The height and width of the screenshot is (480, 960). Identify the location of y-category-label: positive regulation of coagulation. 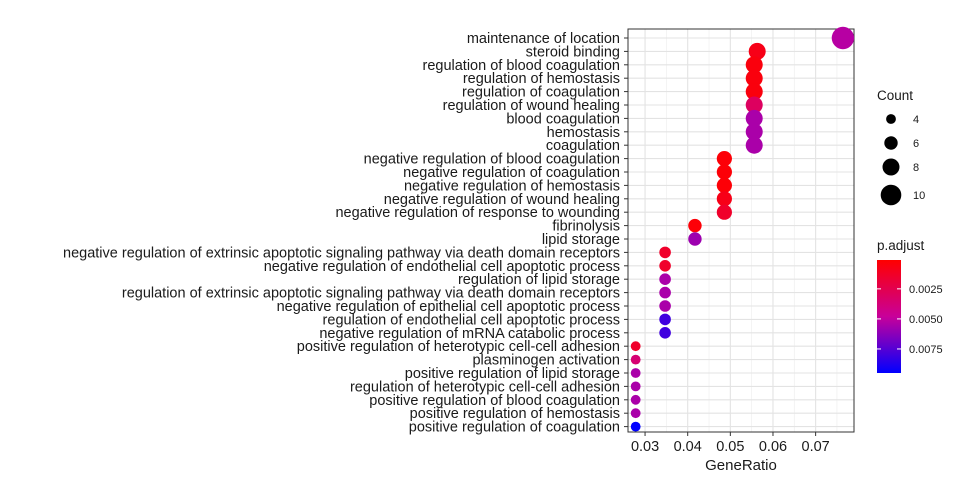
(514, 428).